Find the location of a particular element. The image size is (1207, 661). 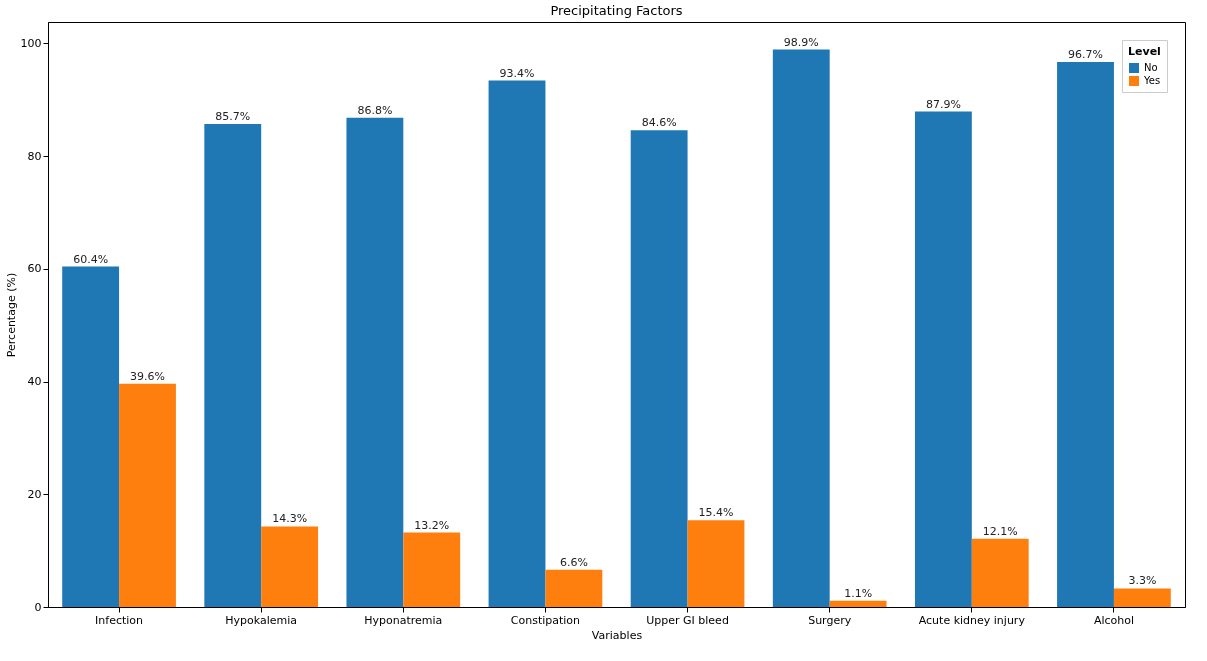

data-label: 1.1% is located at coordinates (858, 593).